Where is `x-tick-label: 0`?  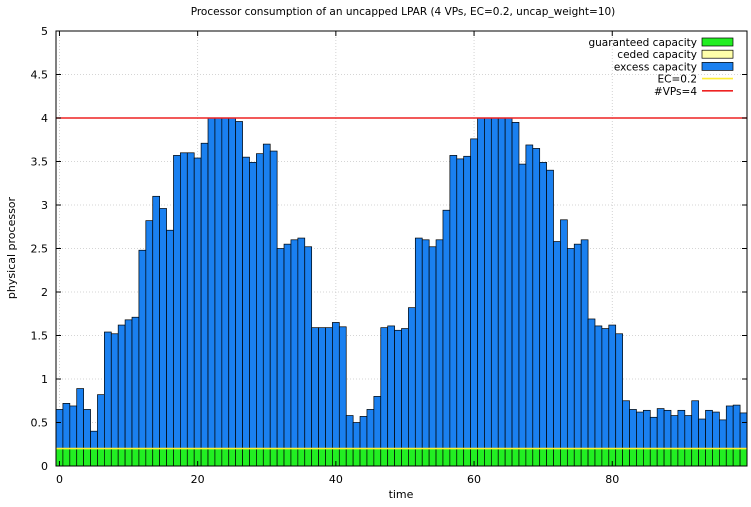
x-tick-label: 0 is located at coordinates (59, 479).